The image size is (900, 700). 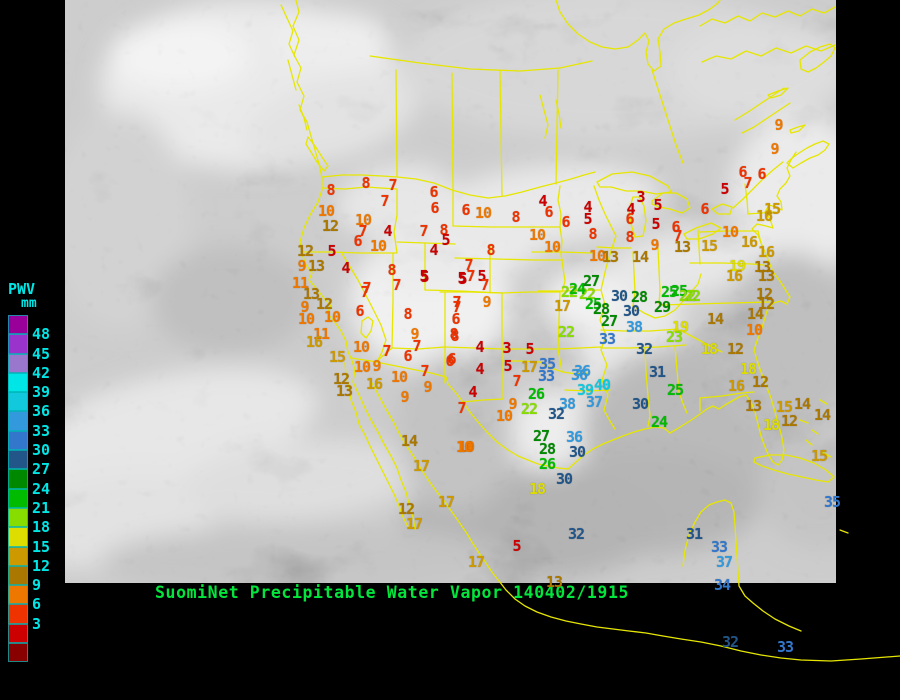 I want to click on nv-az-border, so click(x=385, y=354).